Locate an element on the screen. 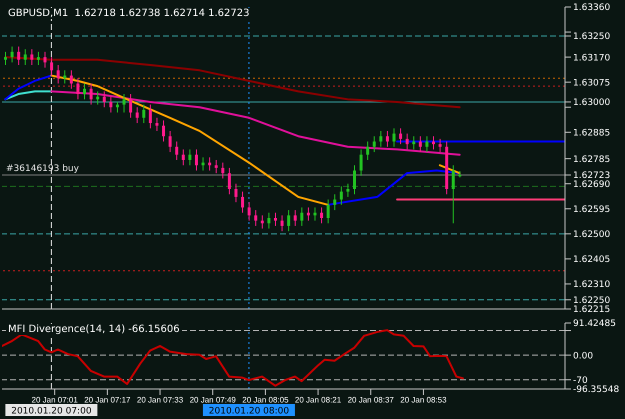  y-tick-label: 0.00 is located at coordinates (583, 356).